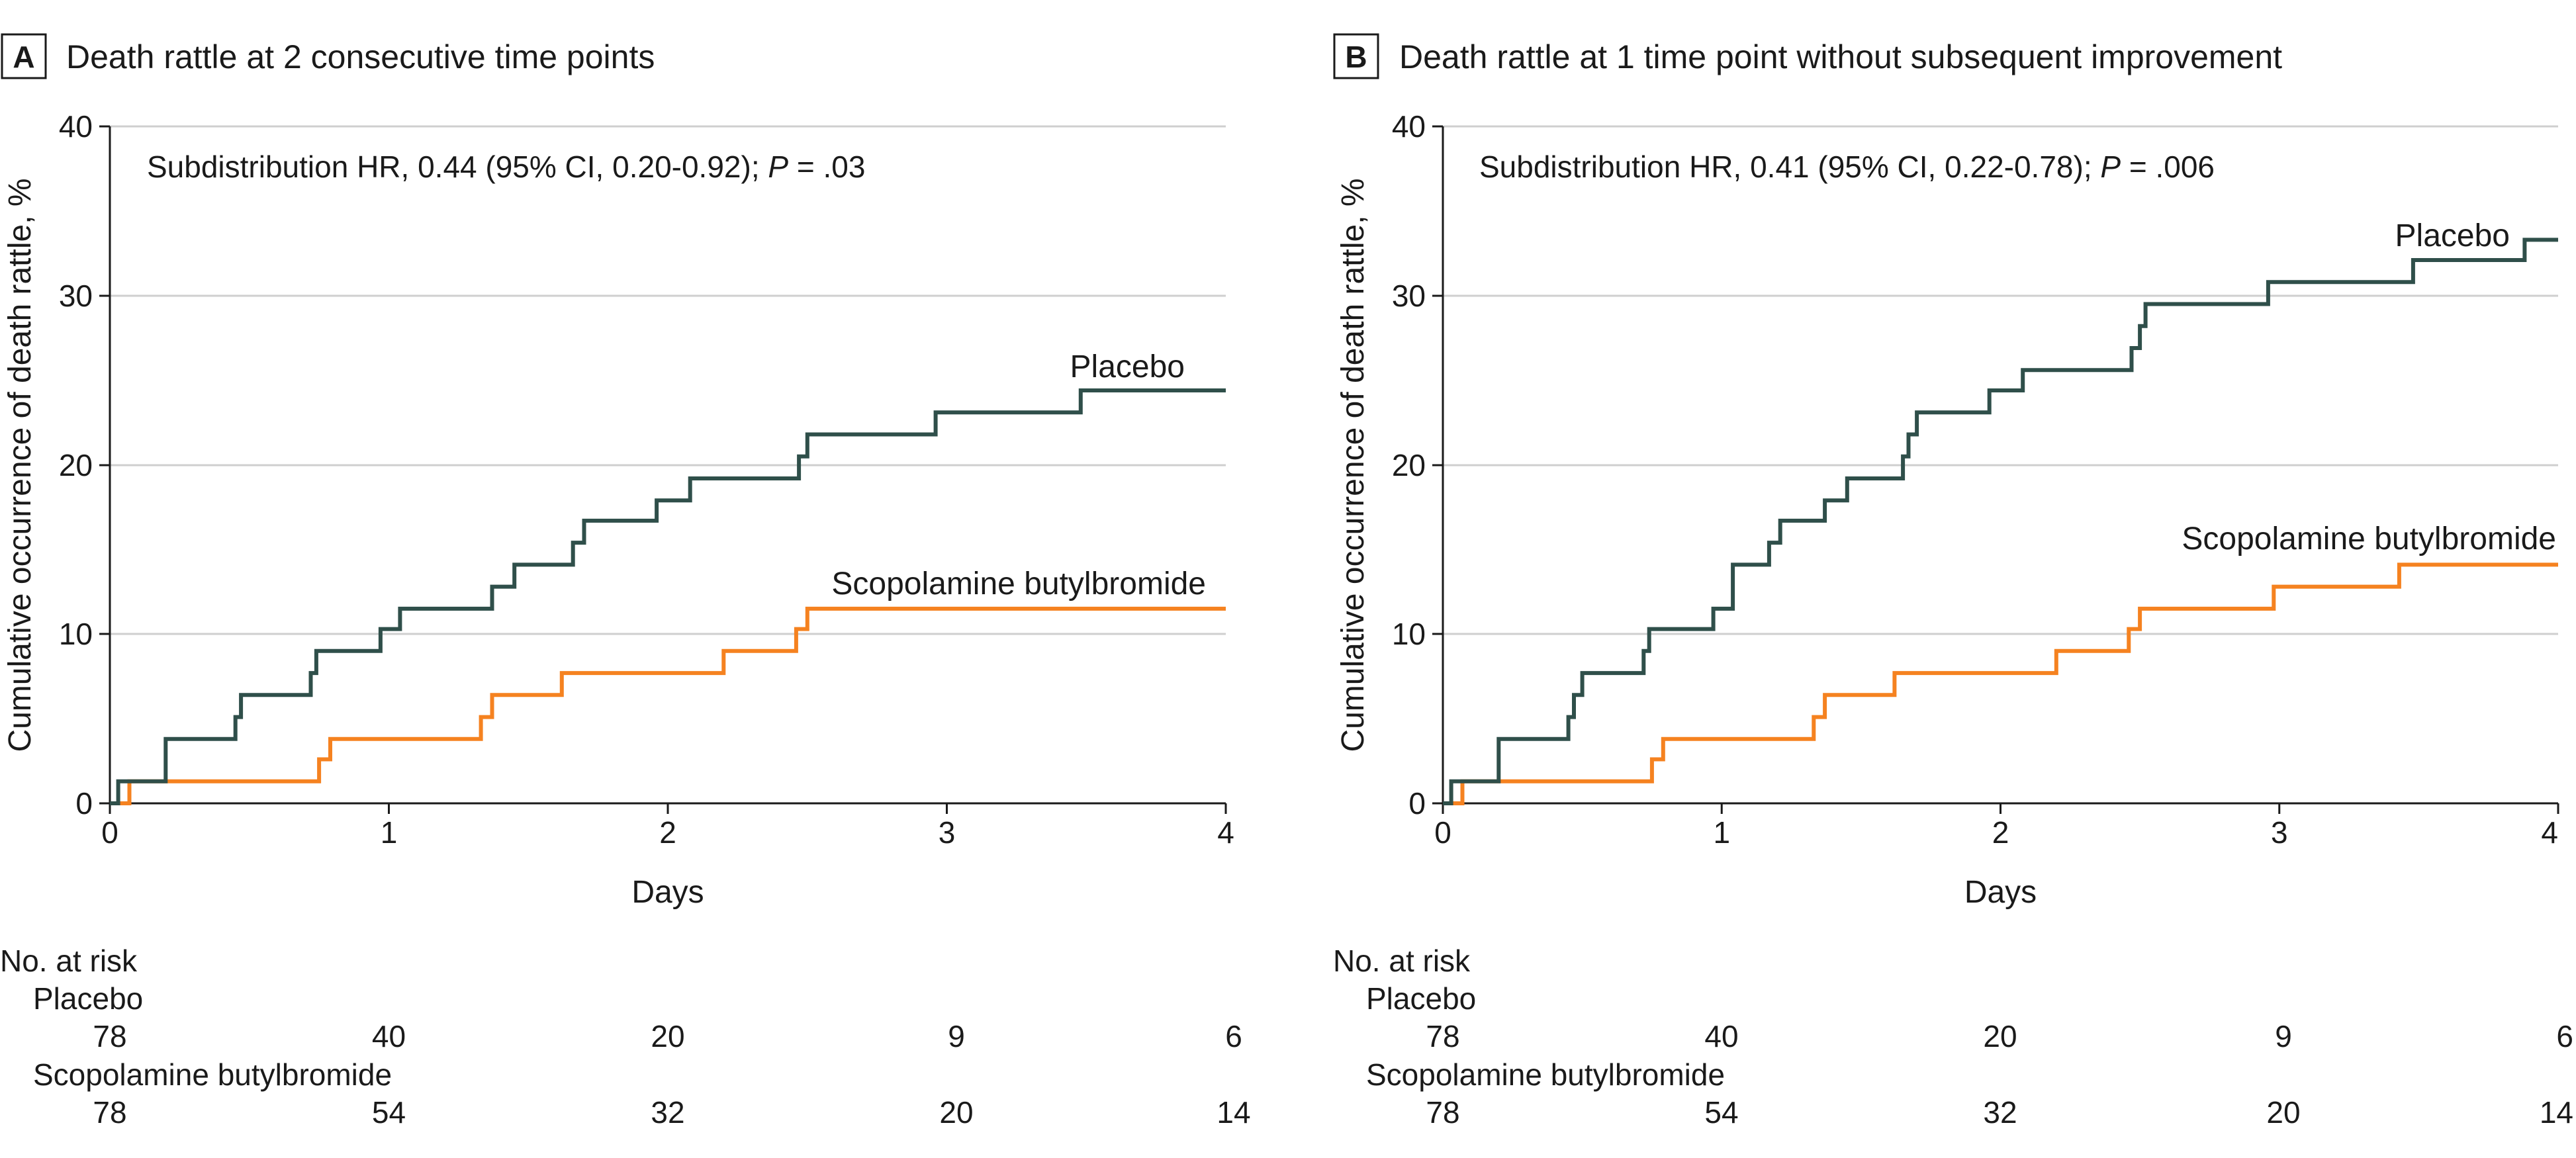 This screenshot has height=1158, width=2576. Describe the element at coordinates (826, 167) in the screenshot. I see `p-value: = .03` at that location.